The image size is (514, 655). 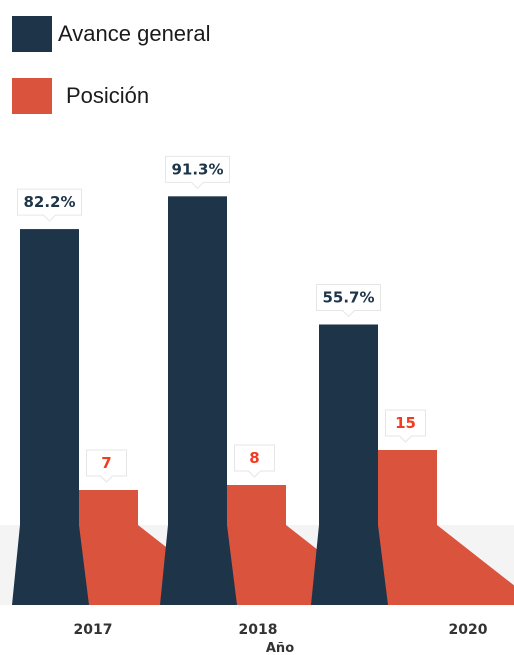 I want to click on bar-posici-n-2017, so click(x=108, y=507).